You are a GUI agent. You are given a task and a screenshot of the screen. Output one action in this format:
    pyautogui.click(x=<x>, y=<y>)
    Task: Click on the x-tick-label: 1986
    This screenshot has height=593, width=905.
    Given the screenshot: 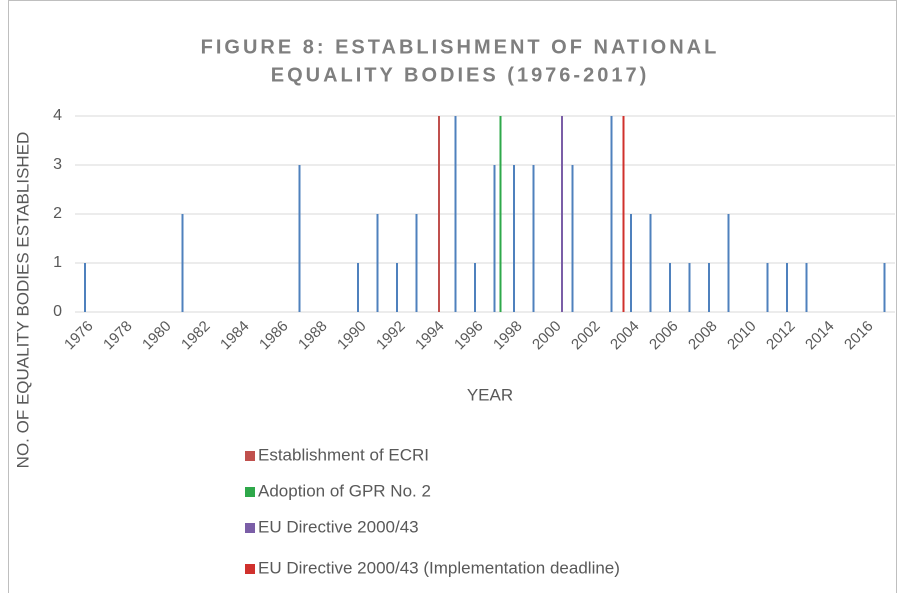 What is the action you would take?
    pyautogui.click(x=274, y=336)
    